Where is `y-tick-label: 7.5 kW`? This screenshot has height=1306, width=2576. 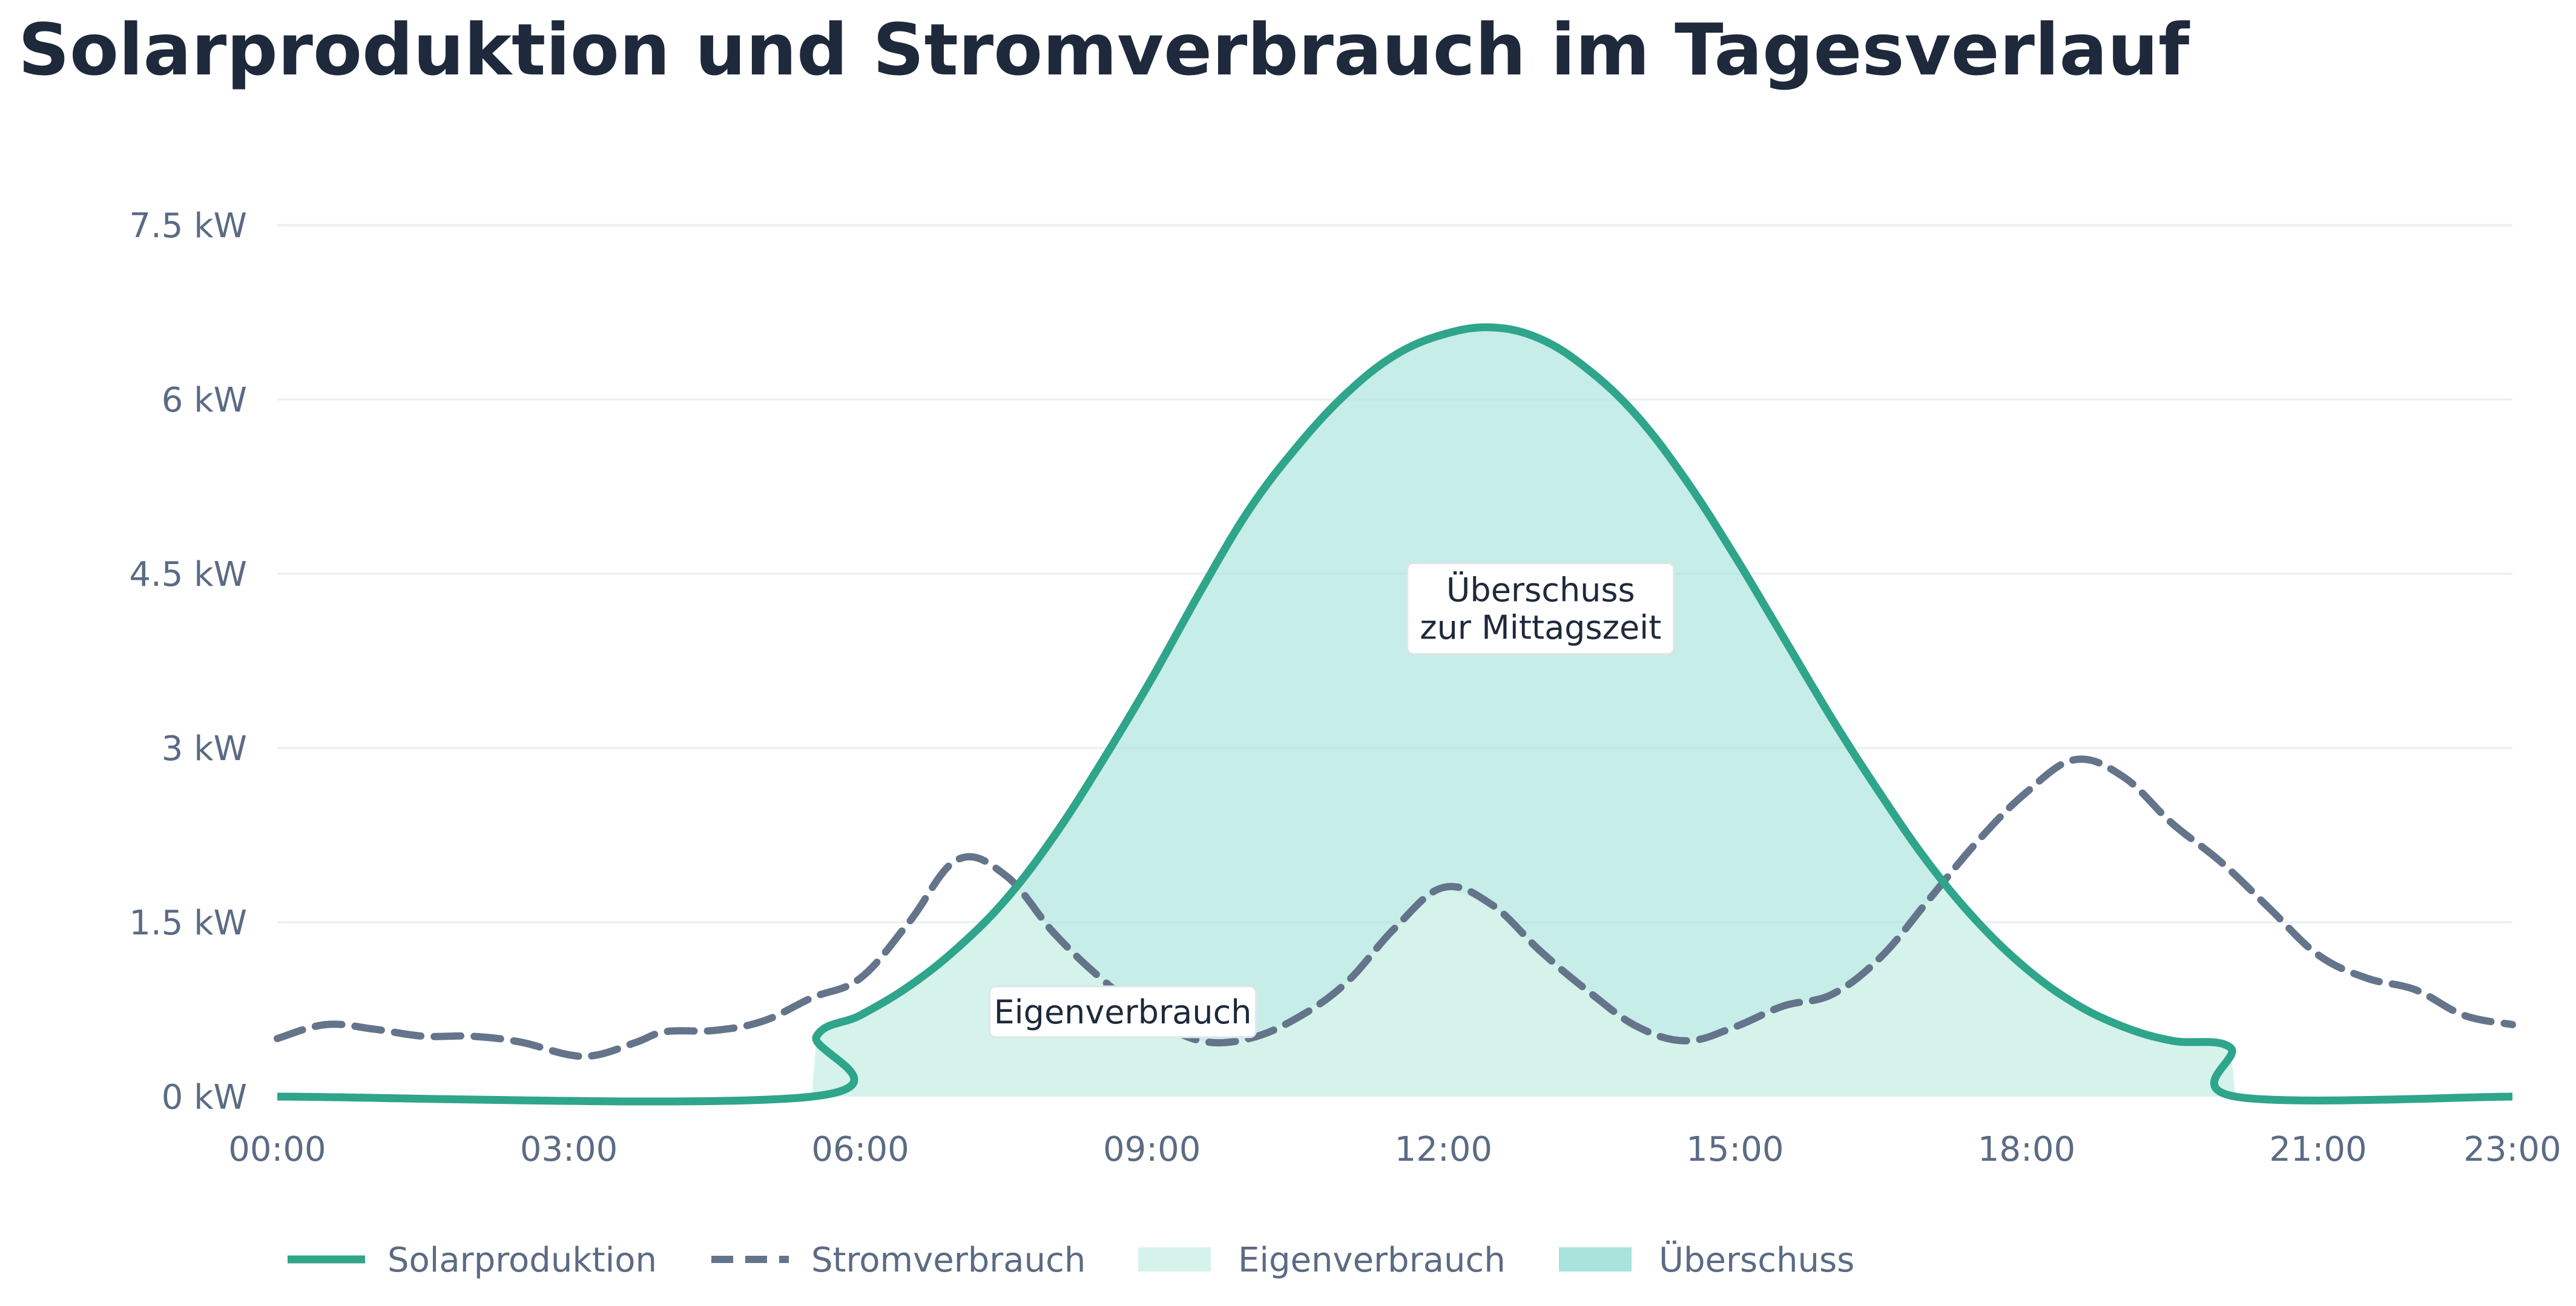 y-tick-label: 7.5 kW is located at coordinates (188, 226).